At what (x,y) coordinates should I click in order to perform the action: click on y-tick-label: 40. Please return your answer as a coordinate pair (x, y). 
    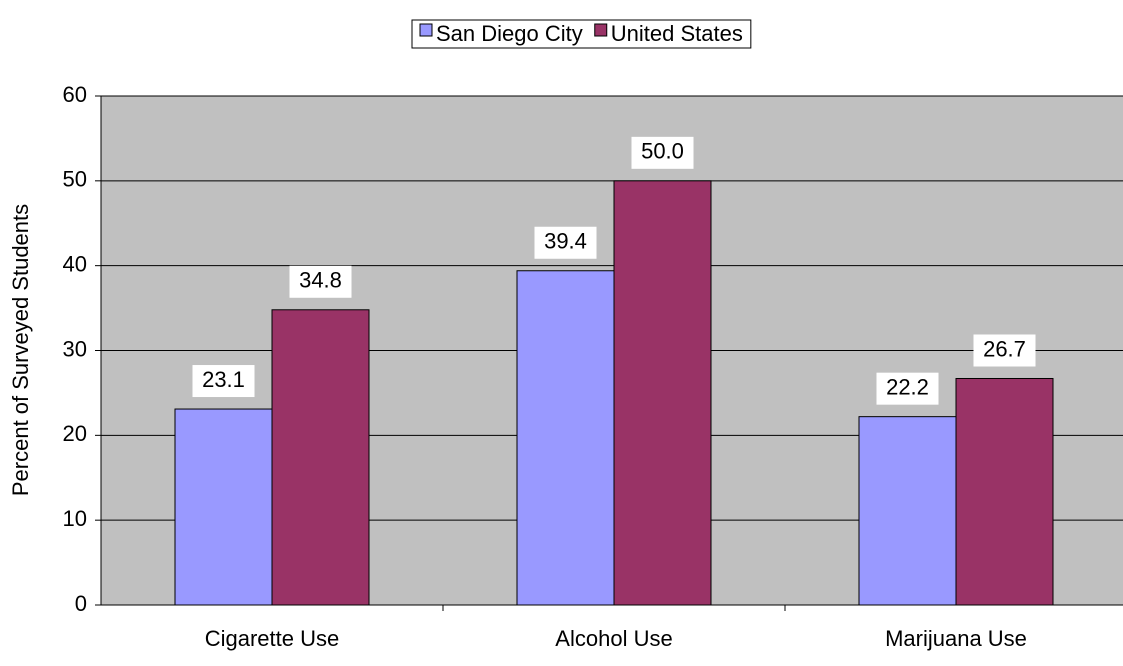
    Looking at the image, I should click on (75, 263).